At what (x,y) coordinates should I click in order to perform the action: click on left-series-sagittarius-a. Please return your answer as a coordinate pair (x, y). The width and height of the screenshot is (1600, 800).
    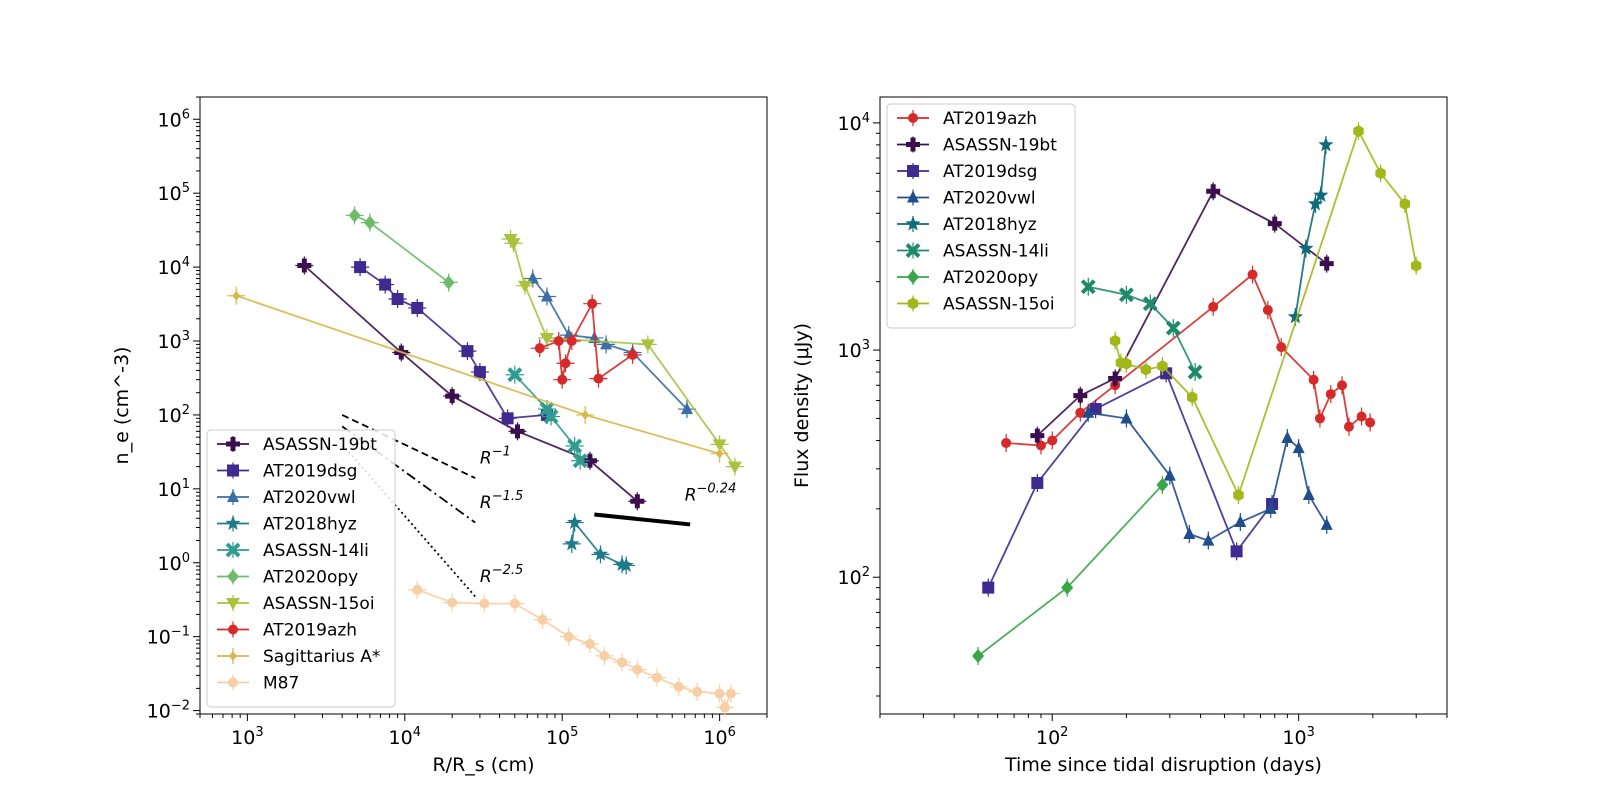
    Looking at the image, I should click on (478, 374).